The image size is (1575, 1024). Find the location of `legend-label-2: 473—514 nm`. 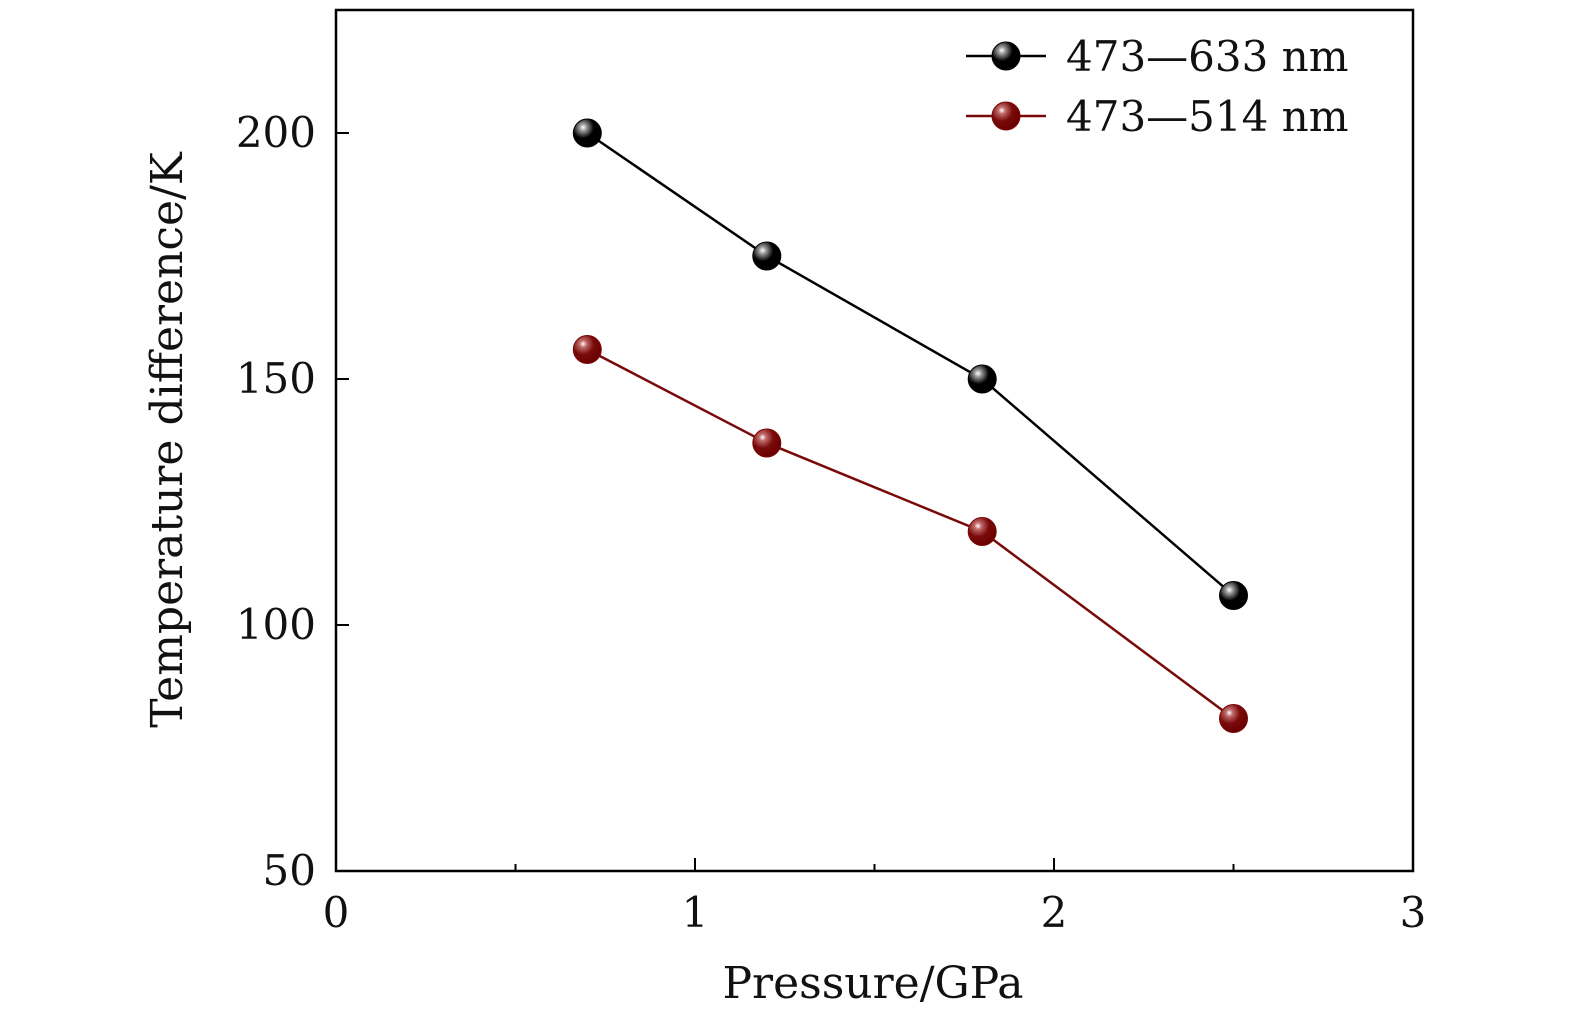

legend-label-2: 473—514 nm is located at coordinates (1207, 116).